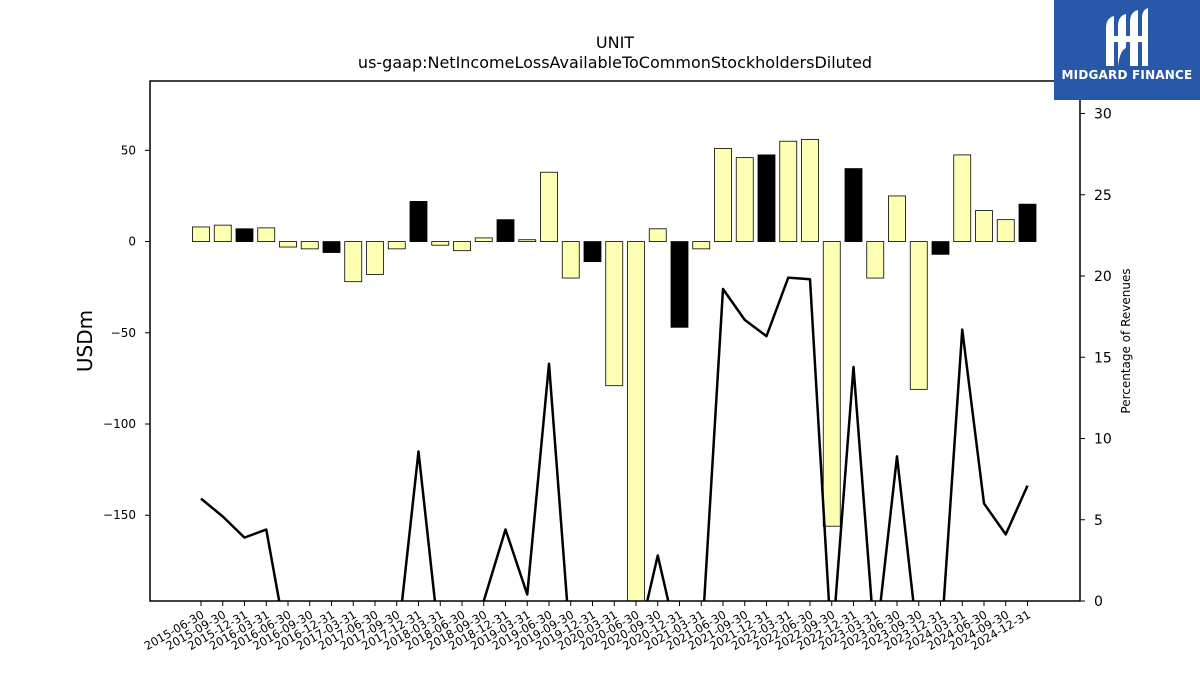 This screenshot has width=1200, height=675. What do you see at coordinates (1127, 37) in the screenshot?
I see `brand-mark-icon` at bounding box center [1127, 37].